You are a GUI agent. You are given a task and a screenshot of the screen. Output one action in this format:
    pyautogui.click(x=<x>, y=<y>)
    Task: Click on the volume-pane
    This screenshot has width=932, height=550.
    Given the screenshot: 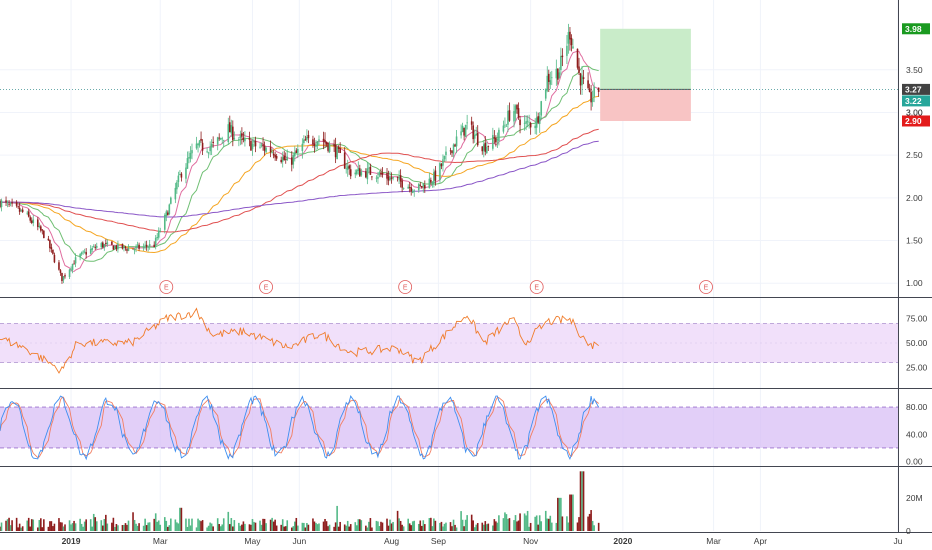 What is the action you would take?
    pyautogui.click(x=300, y=501)
    